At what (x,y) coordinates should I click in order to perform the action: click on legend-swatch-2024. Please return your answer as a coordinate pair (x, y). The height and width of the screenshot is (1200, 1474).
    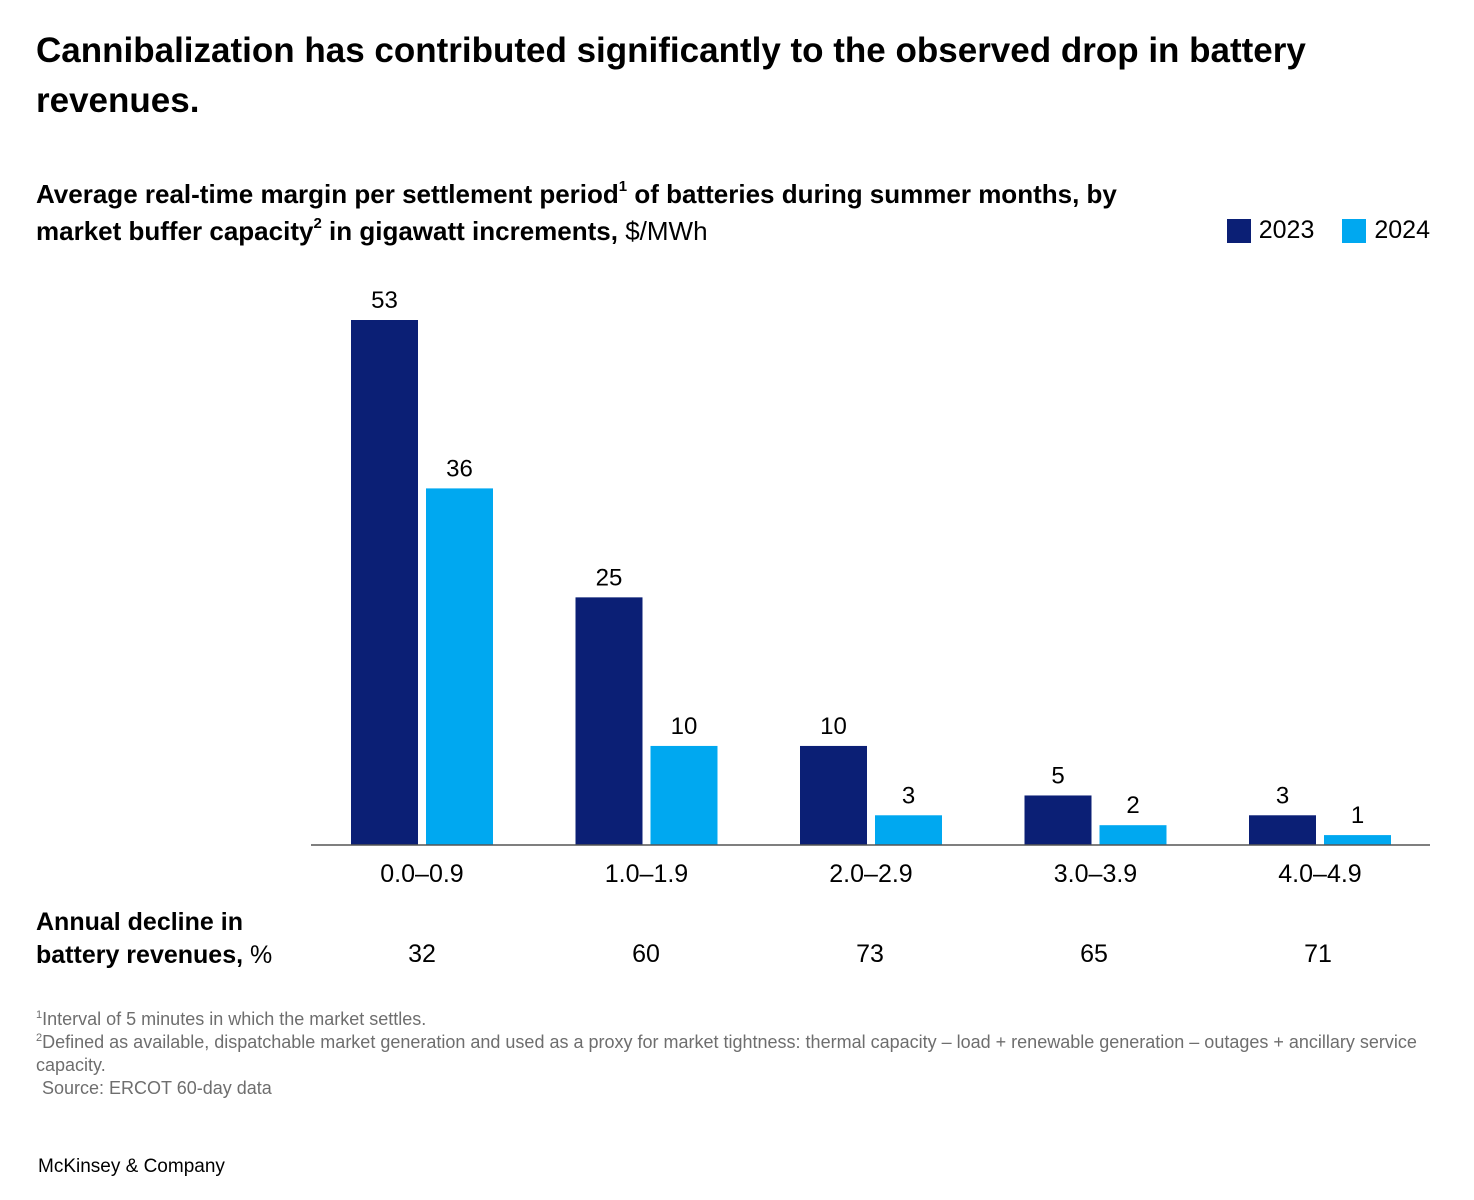
    Looking at the image, I should click on (1354, 230).